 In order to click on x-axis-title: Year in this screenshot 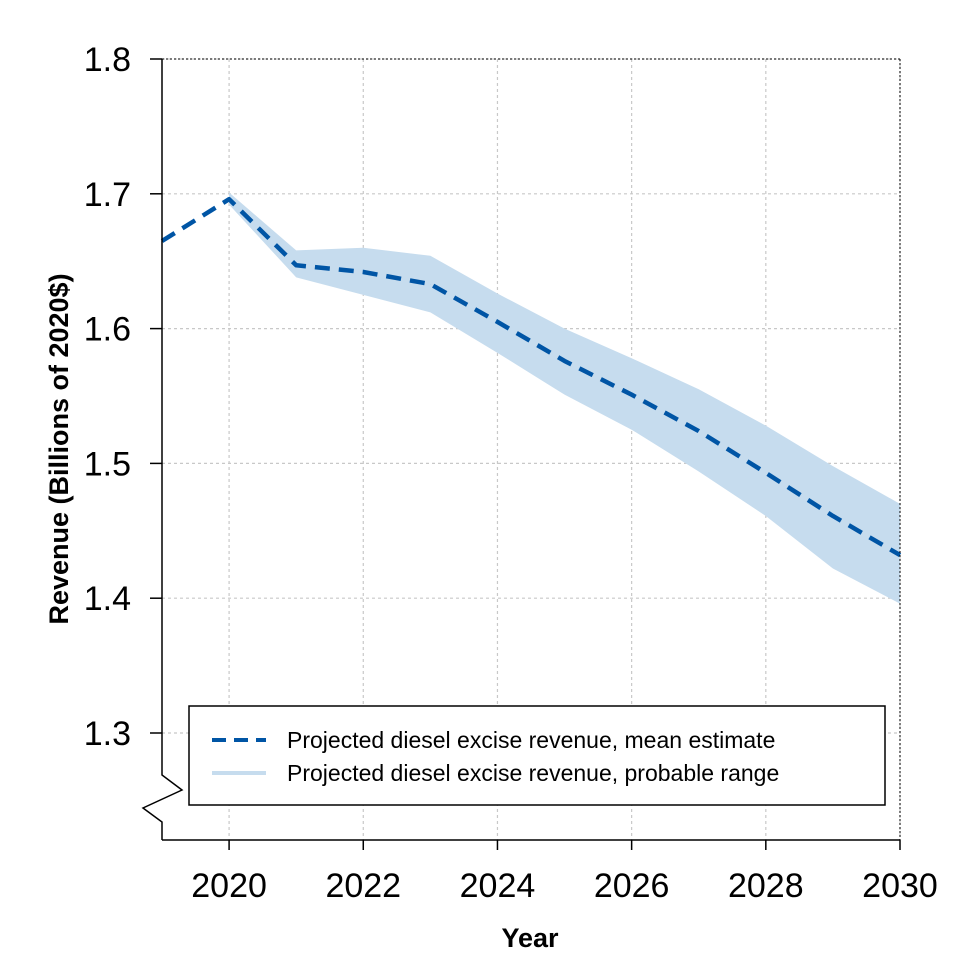, I will do `click(530, 938)`.